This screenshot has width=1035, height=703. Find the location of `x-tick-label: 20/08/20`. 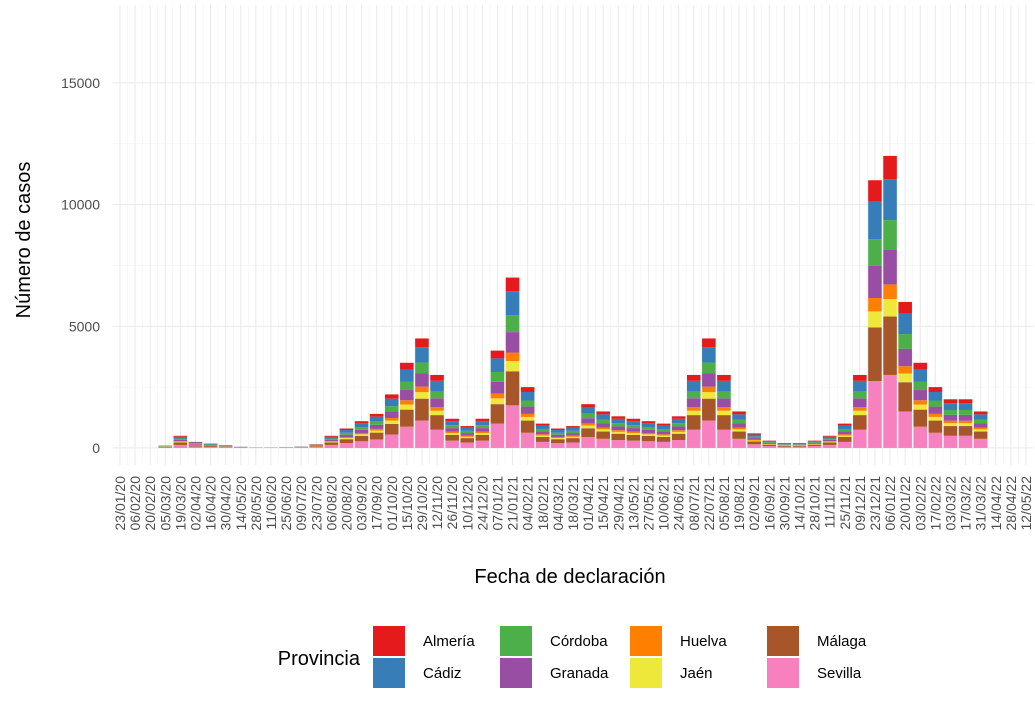

x-tick-label: 20/08/20 is located at coordinates (346, 503).